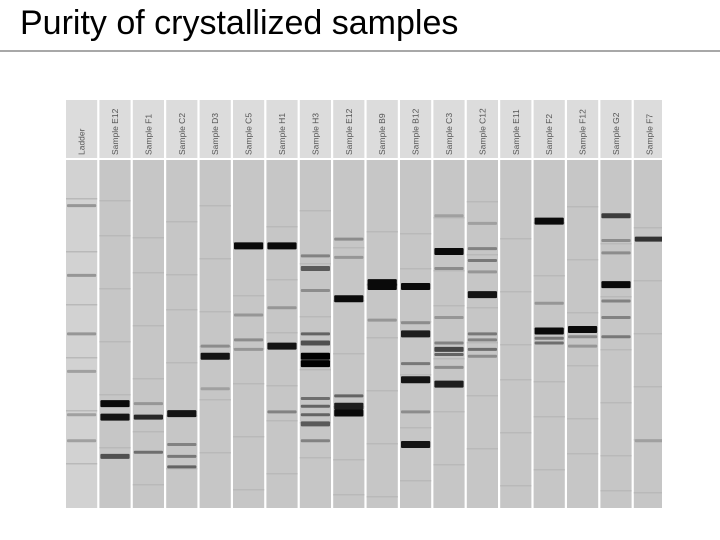  I want to click on lane-label: Sample B9, so click(382, 134).